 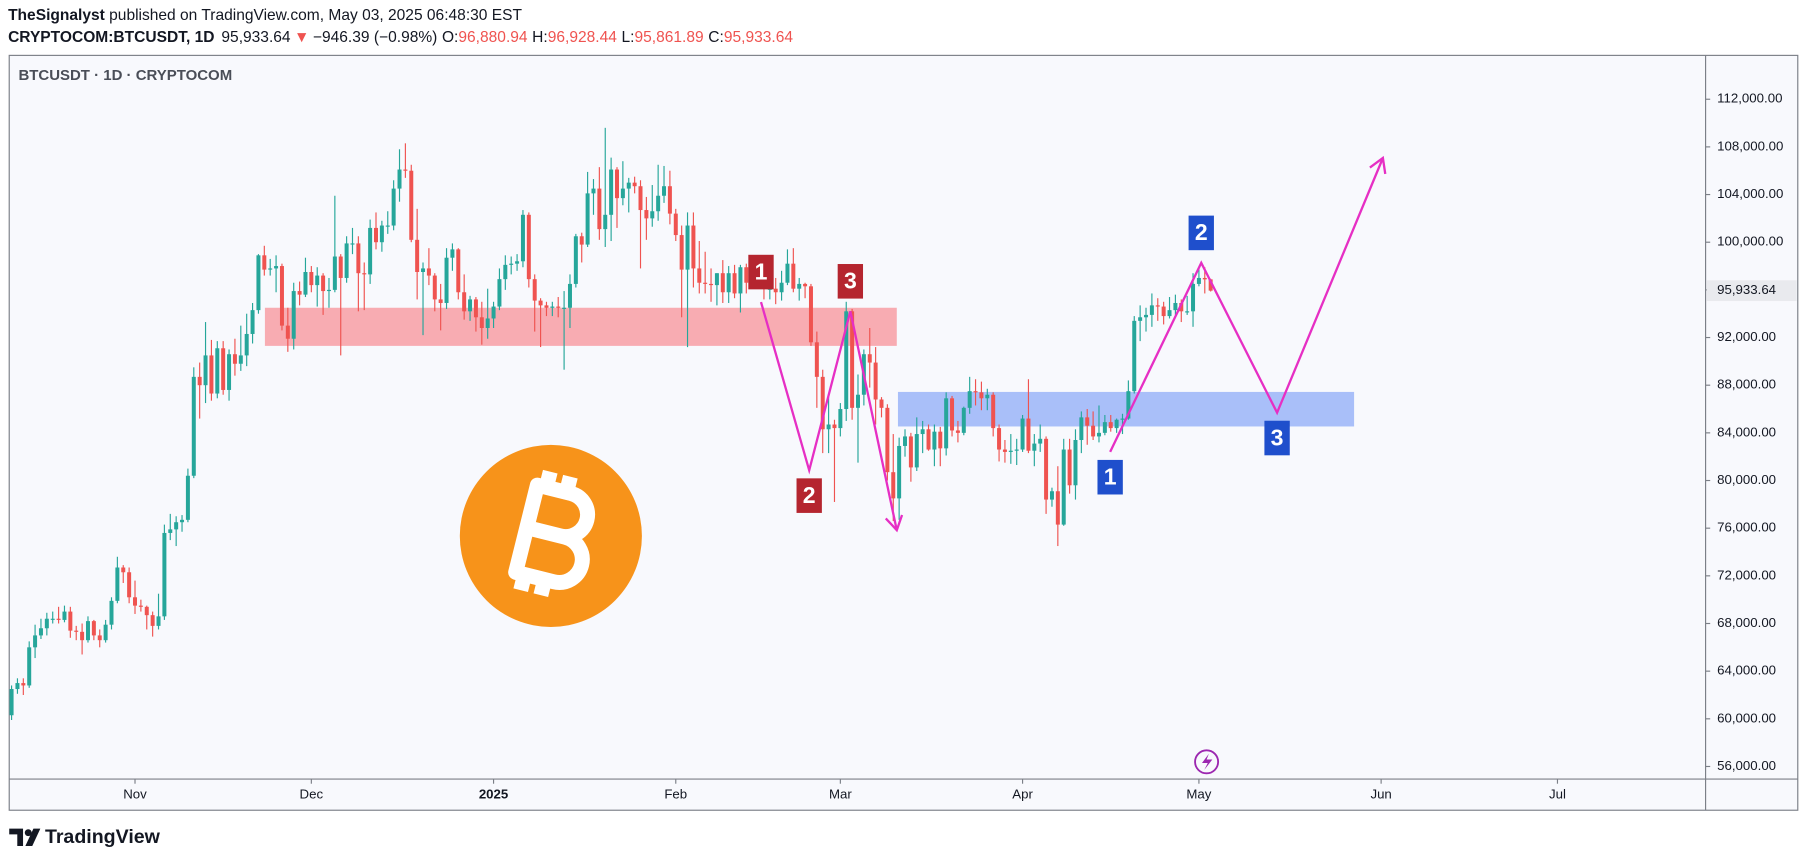 What do you see at coordinates (583, 37) in the screenshot?
I see `field-value: 96,928.44` at bounding box center [583, 37].